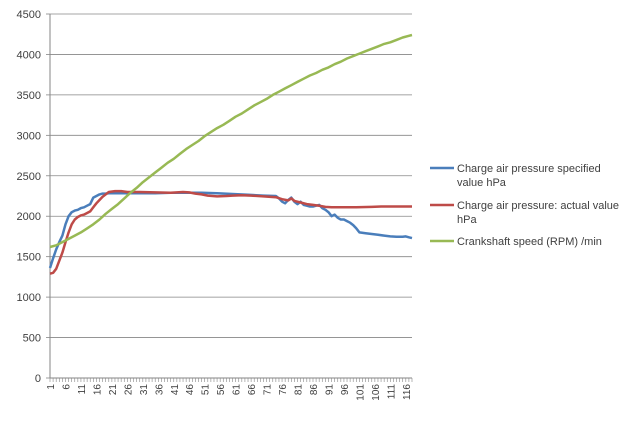 This screenshot has height=427, width=640. Describe the element at coordinates (252, 390) in the screenshot. I see `x-tick-label: 66` at that location.